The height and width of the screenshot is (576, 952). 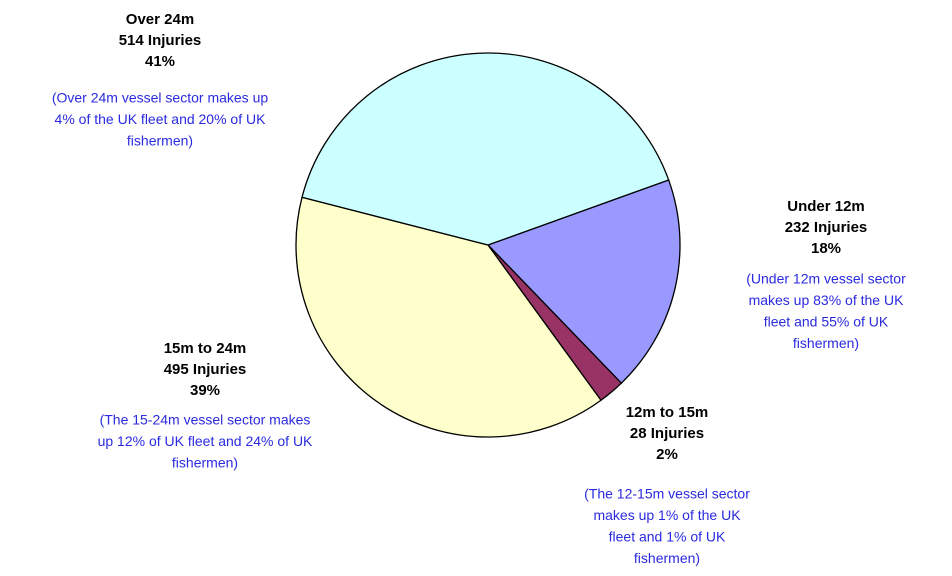 I want to click on slice-label: Over 24m, so click(x=160, y=19).